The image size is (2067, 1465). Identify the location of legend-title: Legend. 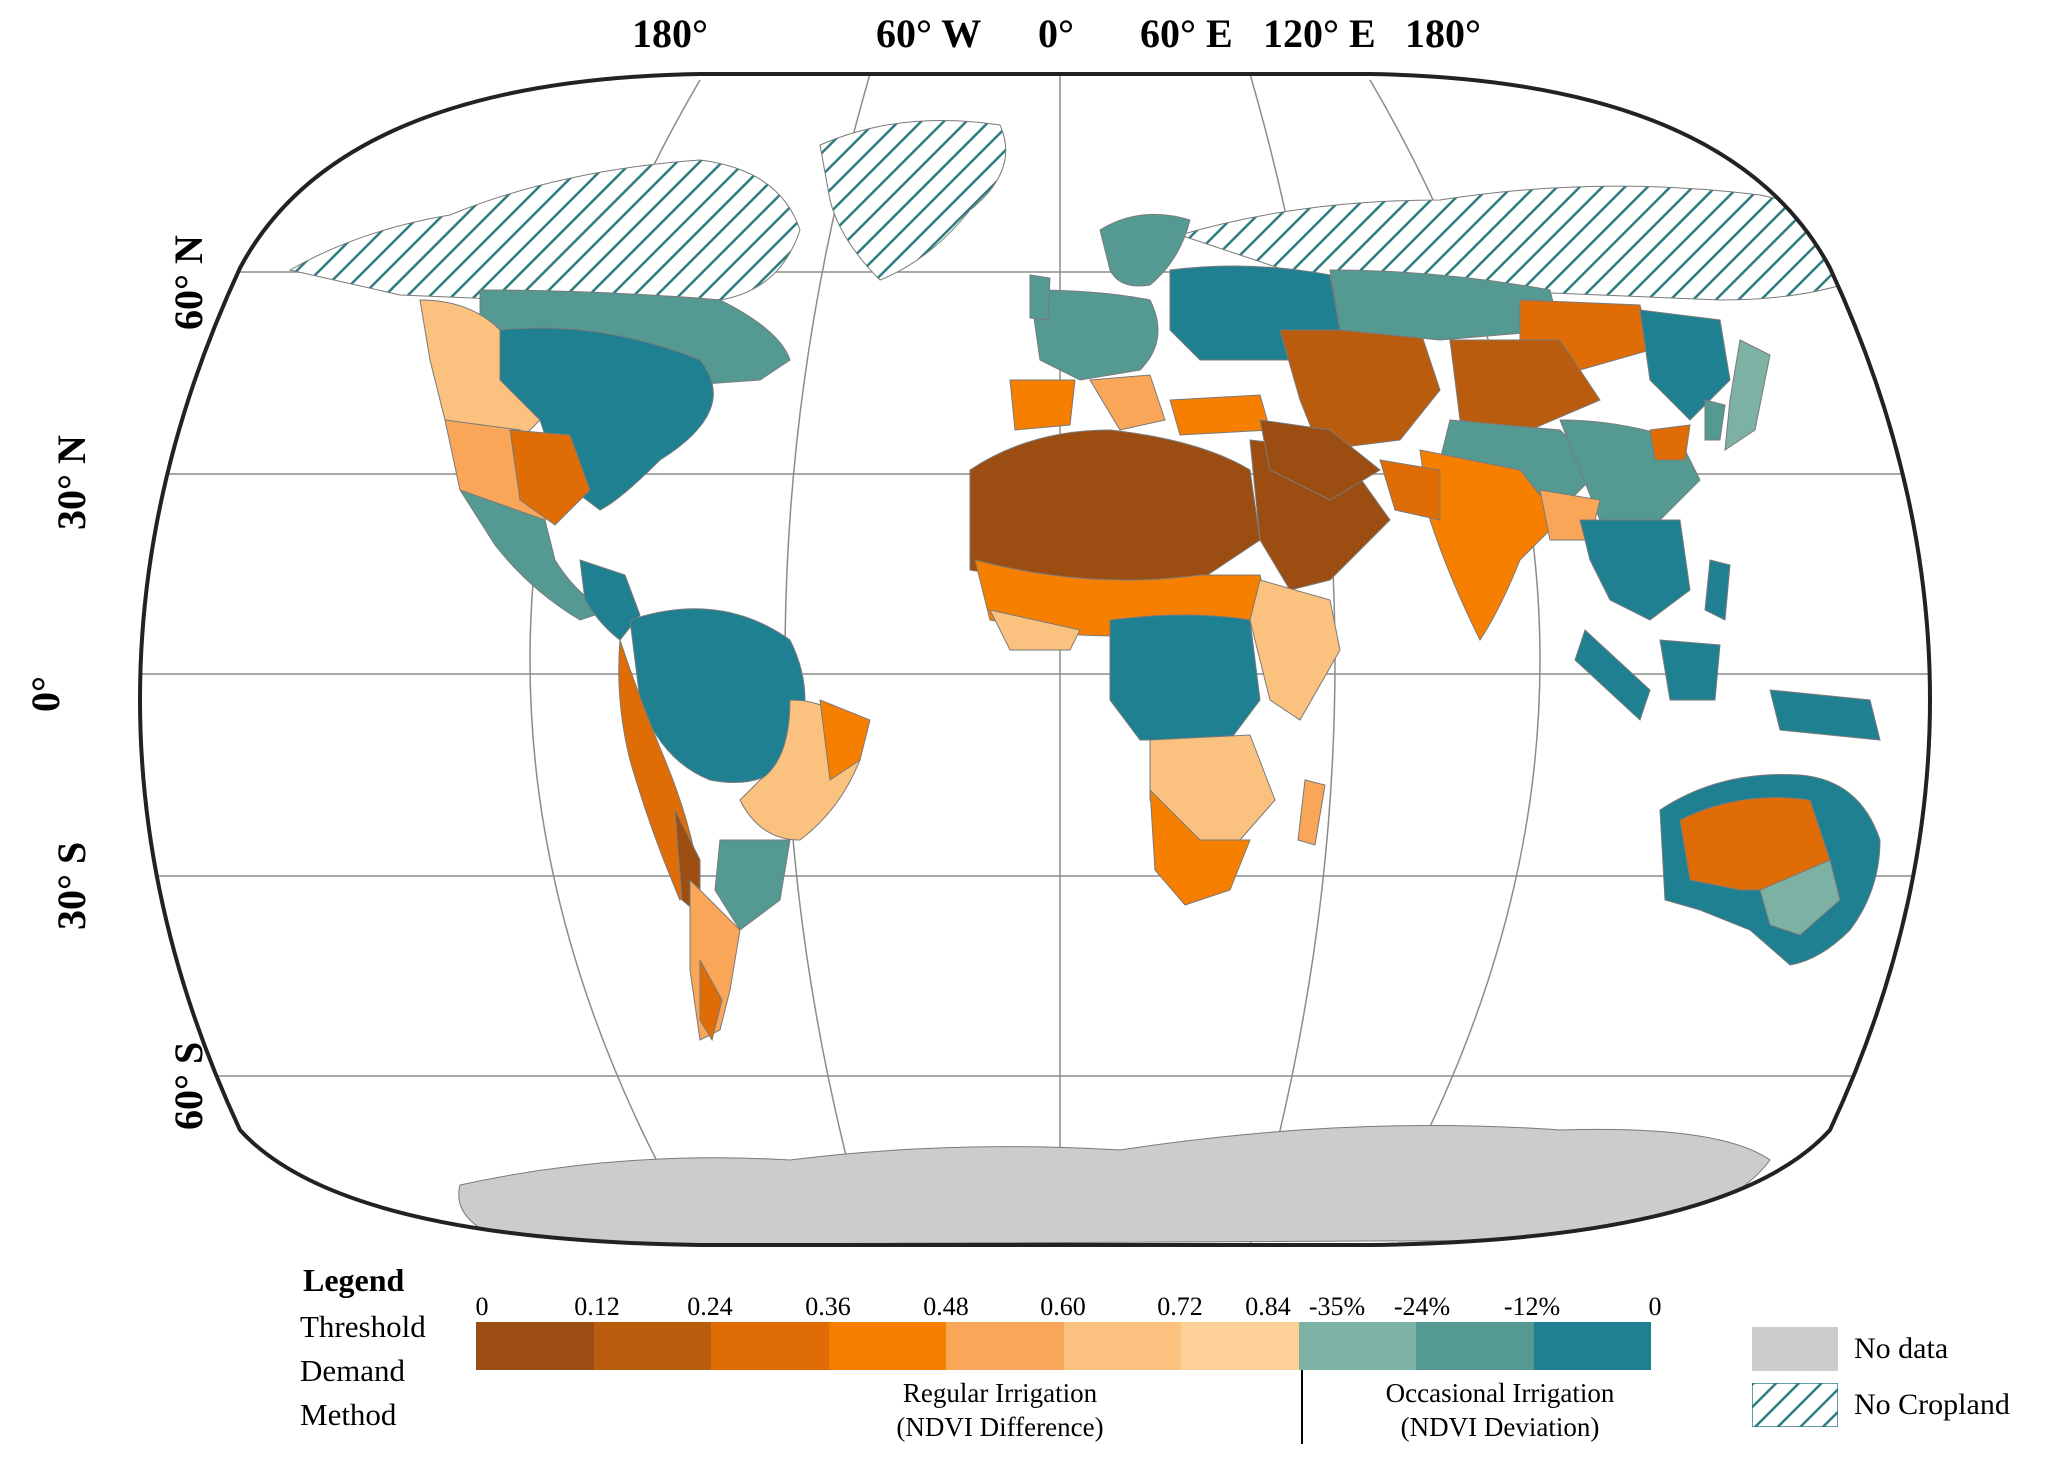
(354, 1280).